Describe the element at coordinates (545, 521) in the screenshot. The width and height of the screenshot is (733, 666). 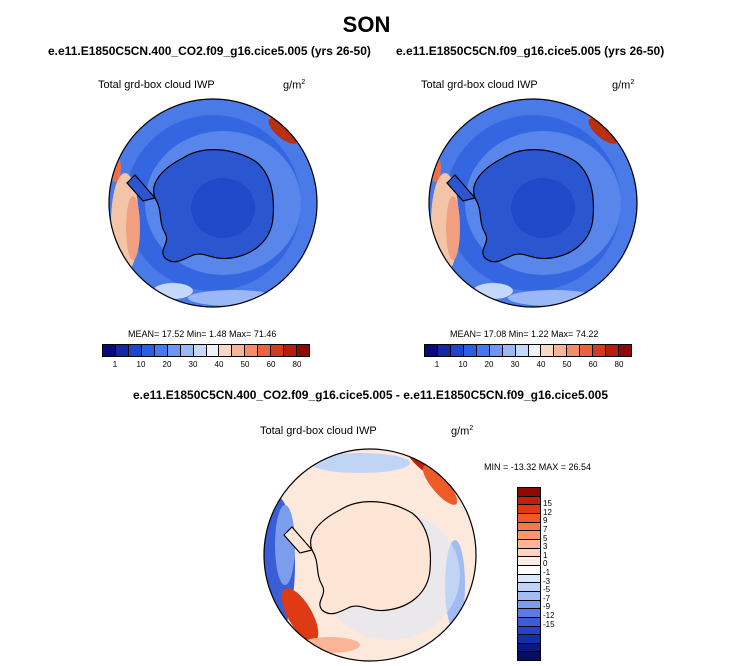
I see `colorbar-label: 9` at that location.